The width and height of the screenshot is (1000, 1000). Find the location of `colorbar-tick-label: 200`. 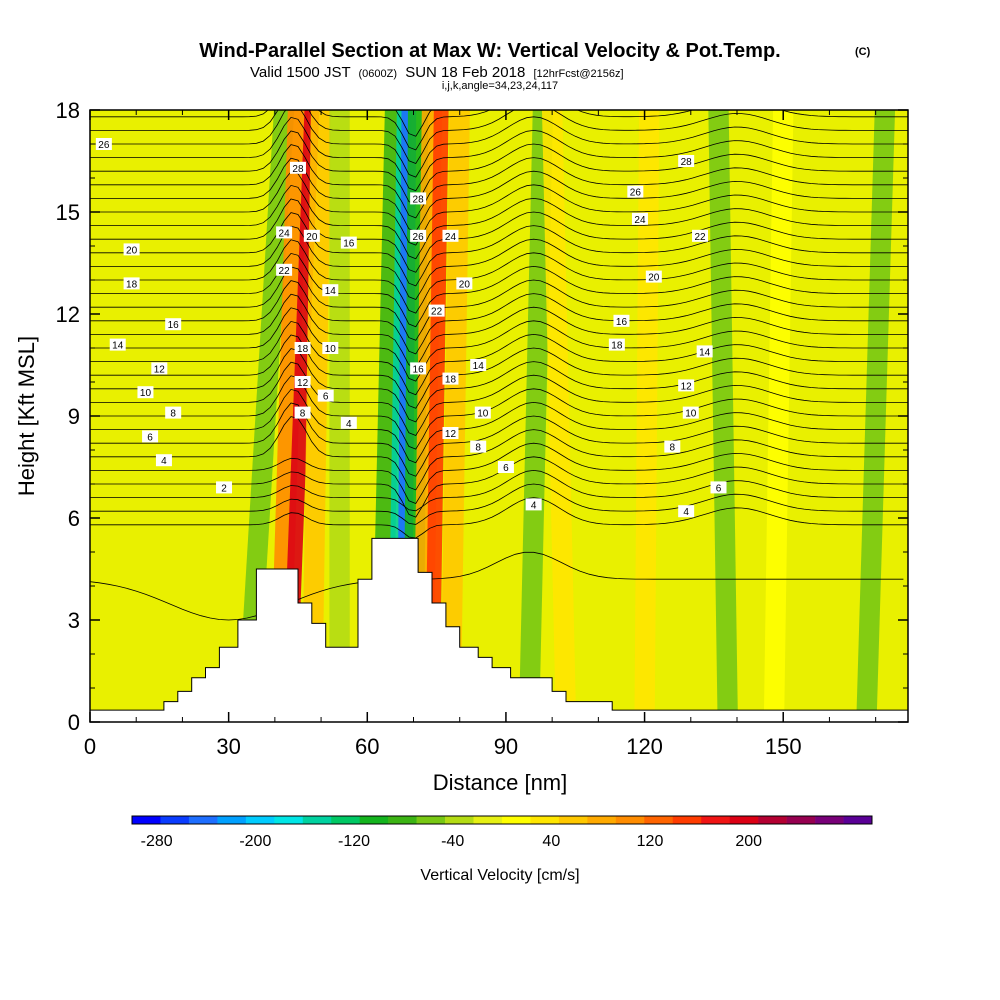

colorbar-tick-label: 200 is located at coordinates (748, 841).